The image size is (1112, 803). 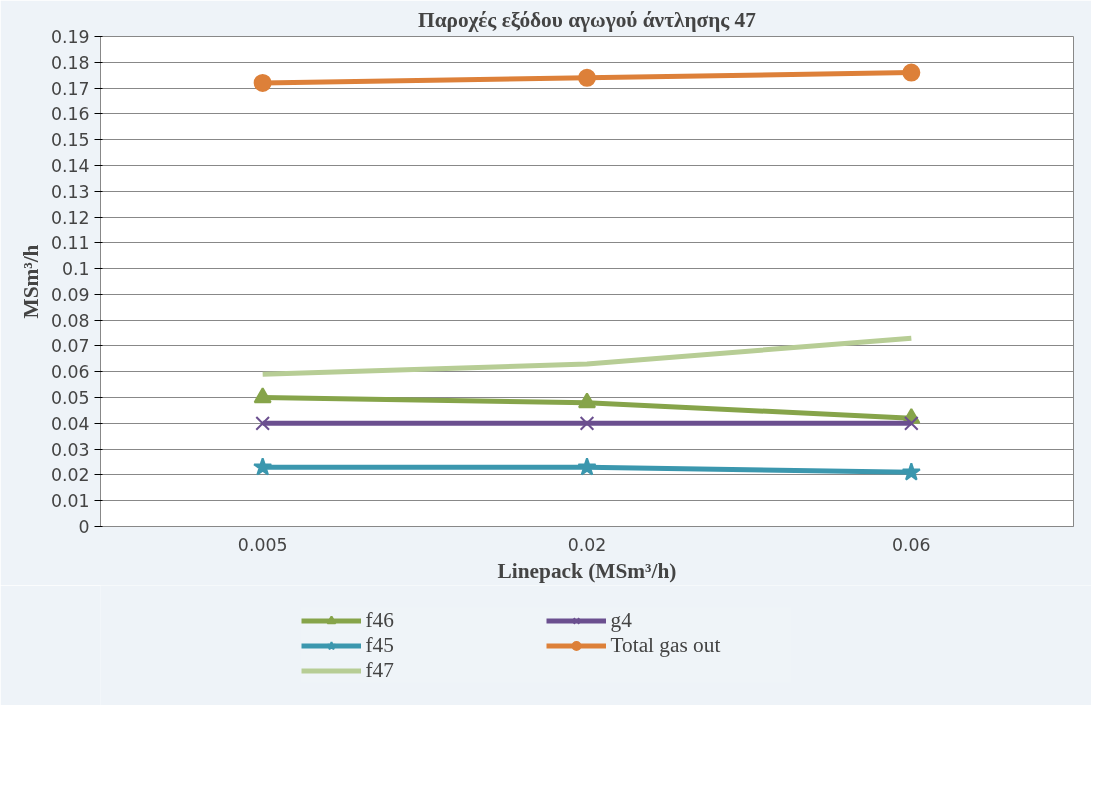 I want to click on y-tick-label: 0.13, so click(x=70, y=191).